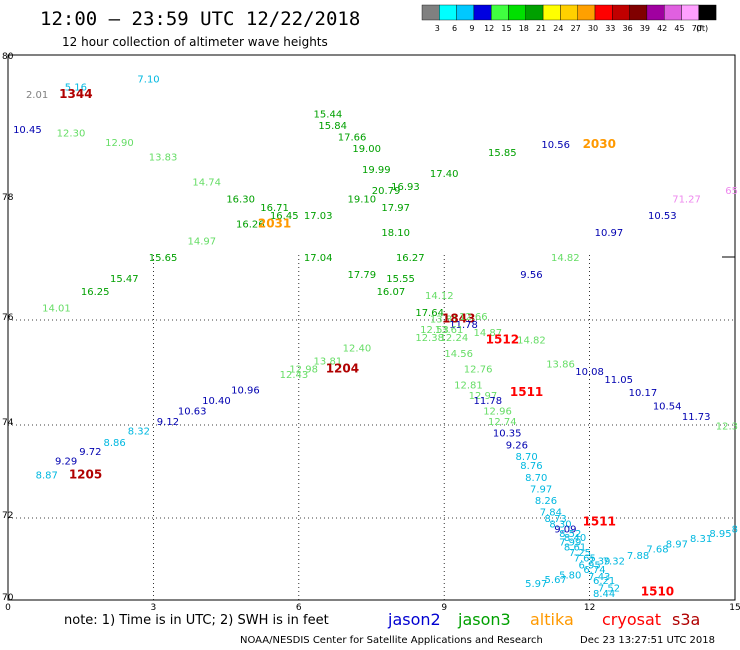 Image resolution: width=740 pixels, height=650 pixels. What do you see at coordinates (372, 608) in the screenshot?
I see `x-tick-labels: 0 3 6 9 12 15` at bounding box center [372, 608].